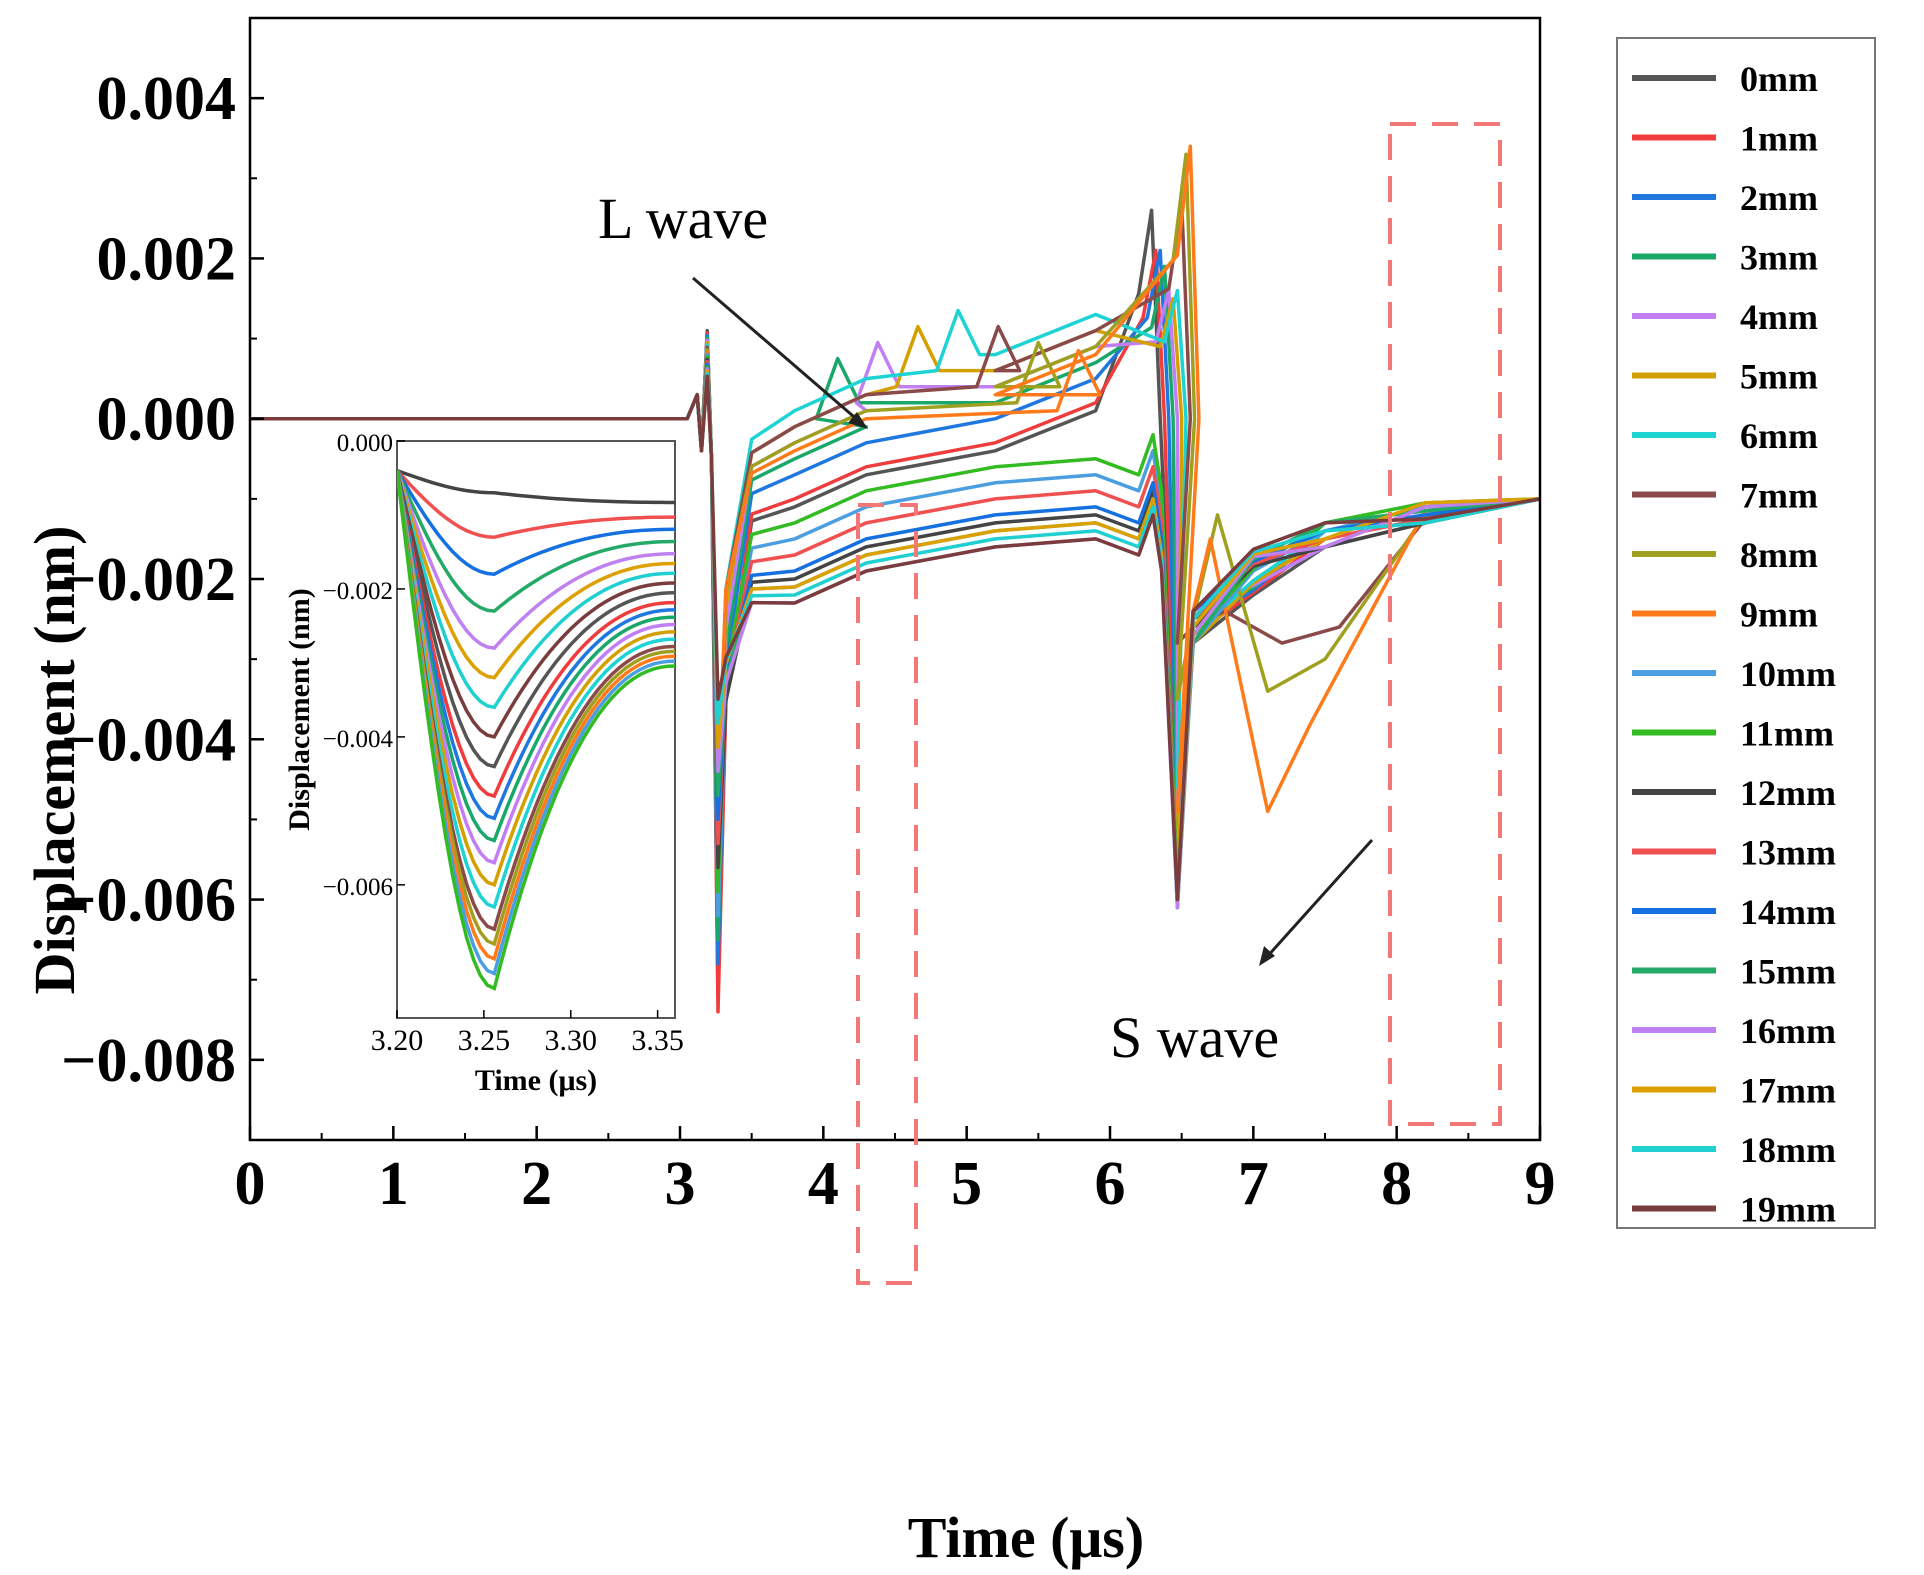  I want to click on legend-item: 4mm, so click(1725, 317).